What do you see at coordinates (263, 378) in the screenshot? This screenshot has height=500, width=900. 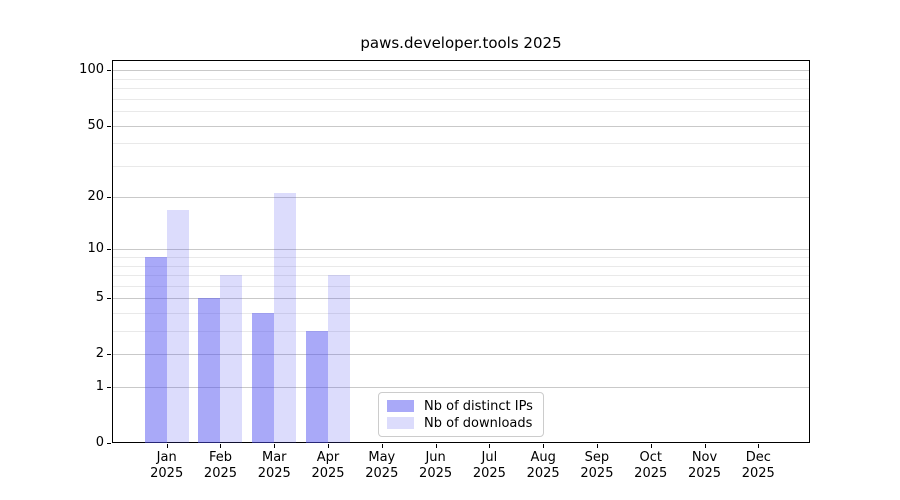 I see `bar-distinct-ips-mar` at bounding box center [263, 378].